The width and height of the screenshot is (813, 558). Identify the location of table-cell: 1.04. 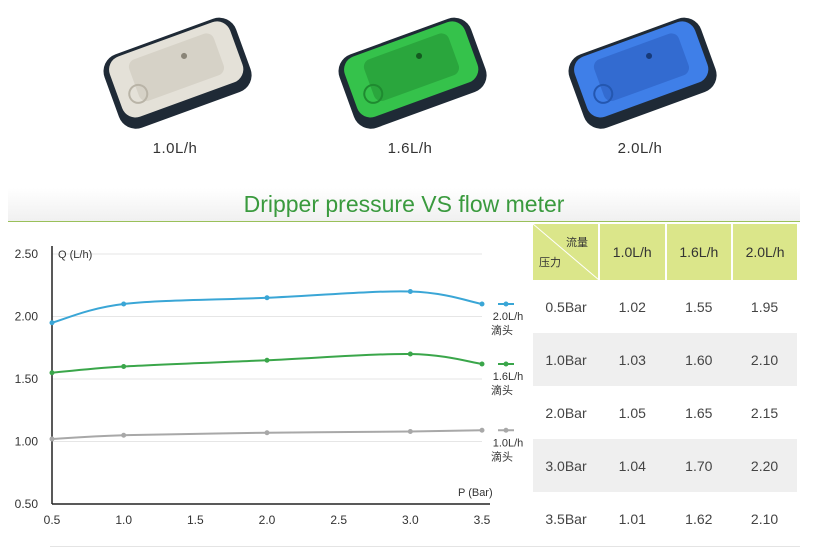
(632, 465).